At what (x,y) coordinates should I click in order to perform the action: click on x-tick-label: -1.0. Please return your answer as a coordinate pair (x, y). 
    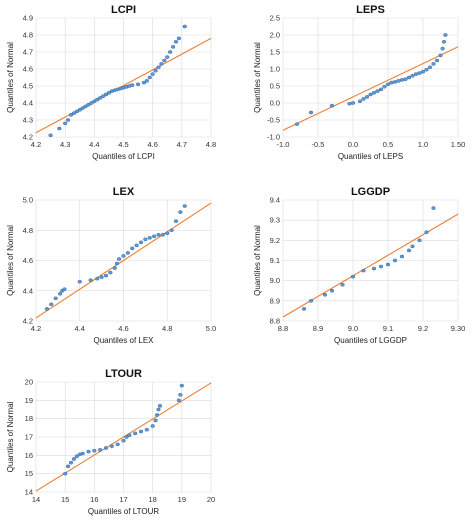
    Looking at the image, I should click on (283, 144).